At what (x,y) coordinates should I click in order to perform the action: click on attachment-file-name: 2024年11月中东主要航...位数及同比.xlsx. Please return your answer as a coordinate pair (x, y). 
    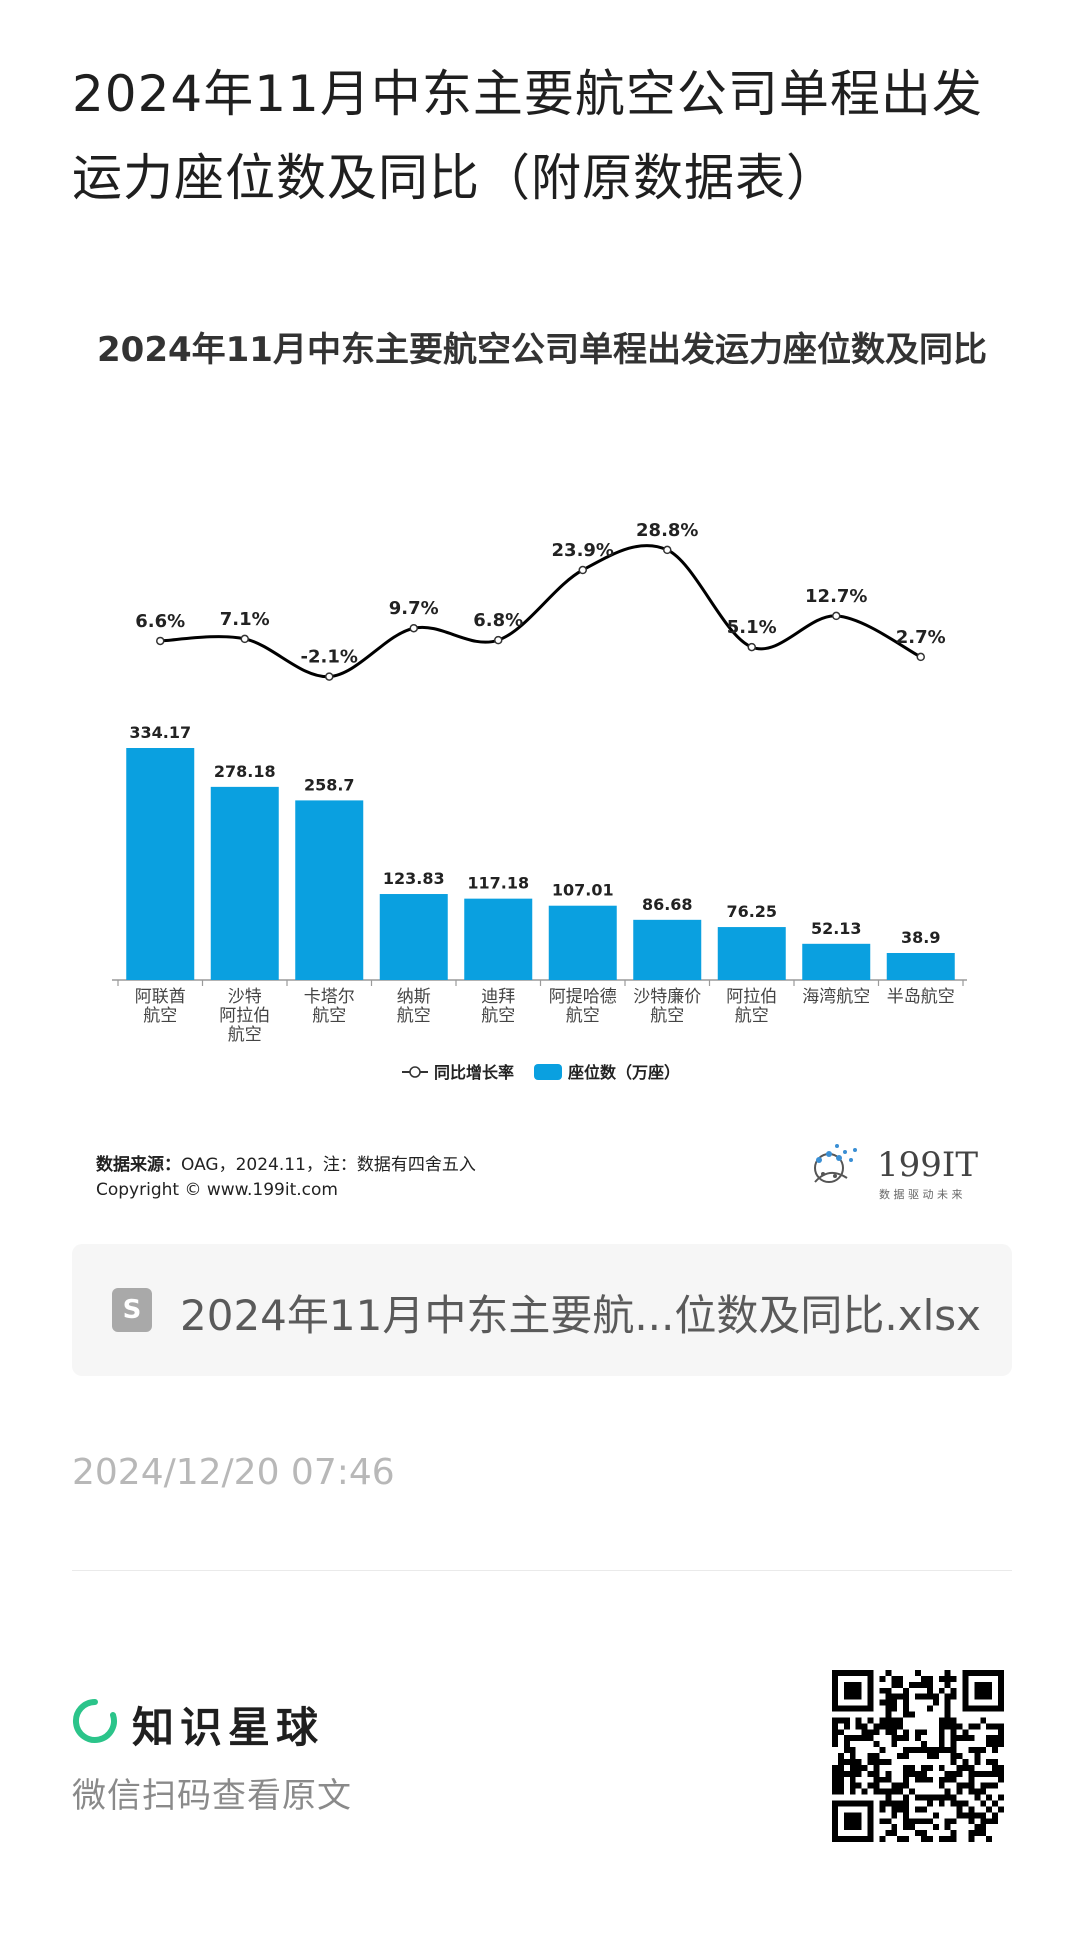
    Looking at the image, I should click on (580, 1315).